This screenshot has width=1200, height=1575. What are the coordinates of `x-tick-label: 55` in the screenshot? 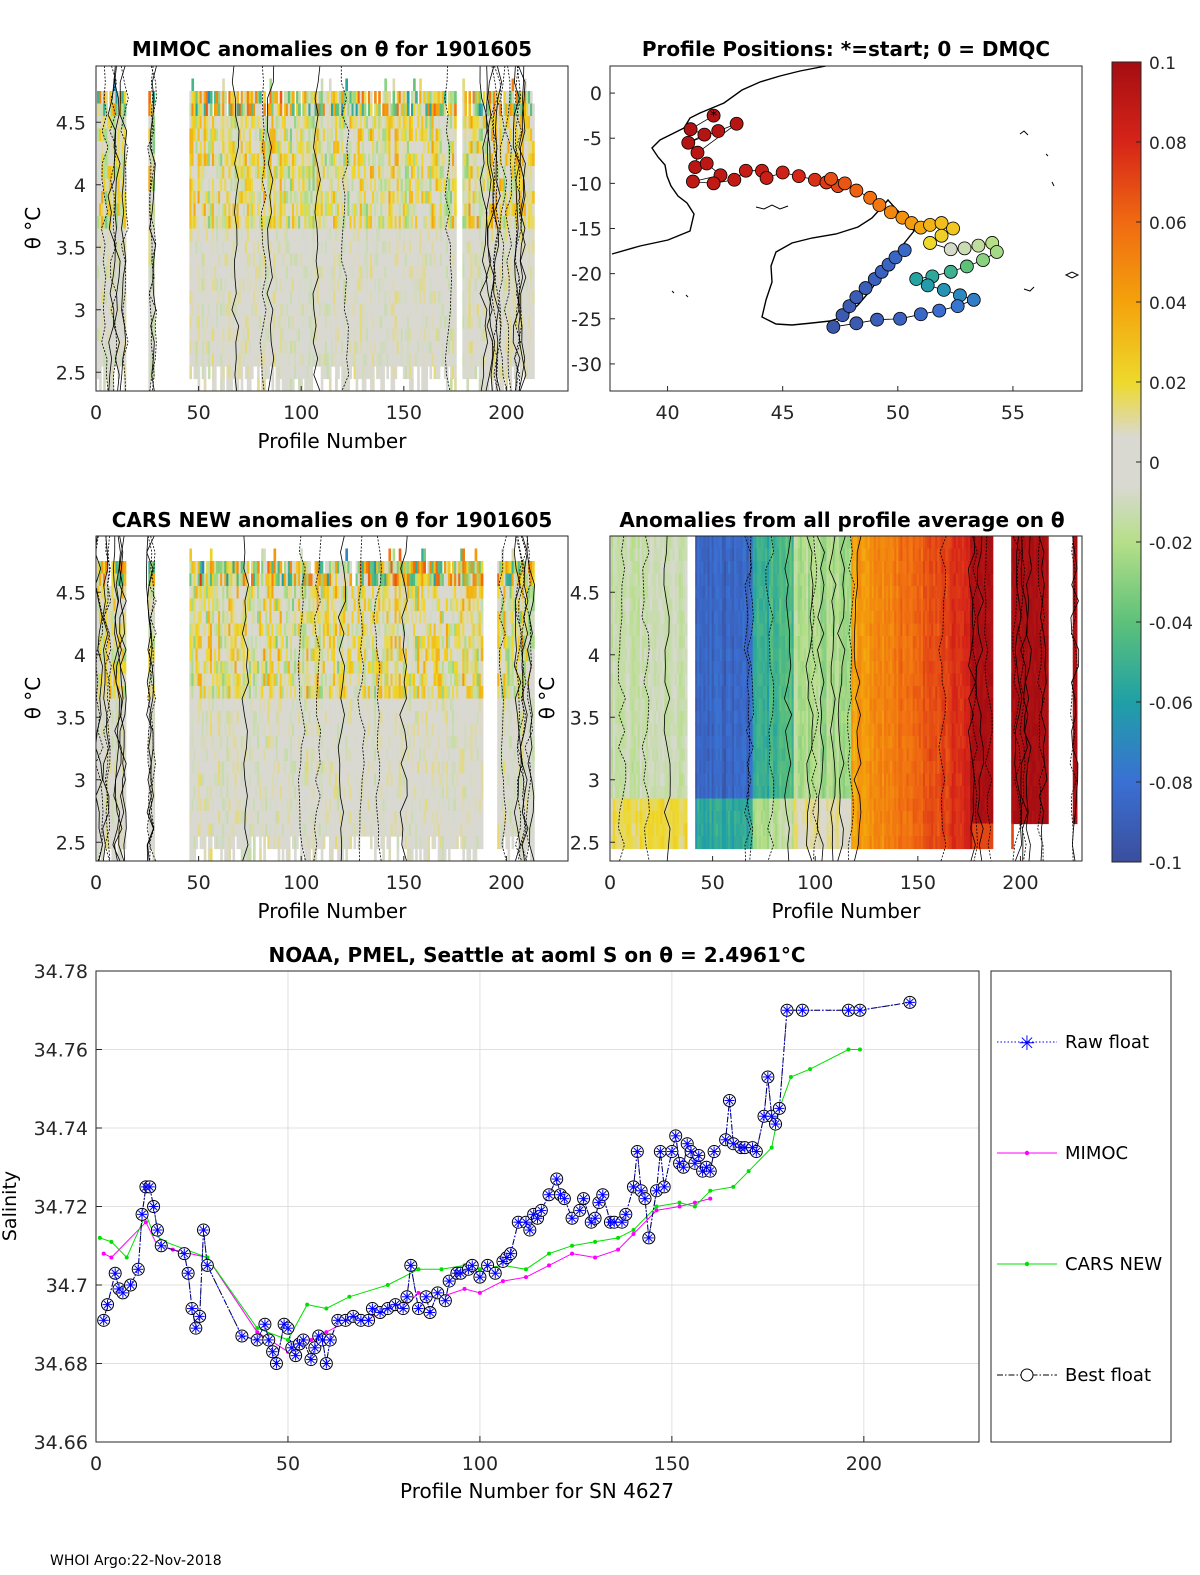 It's located at (1013, 413).